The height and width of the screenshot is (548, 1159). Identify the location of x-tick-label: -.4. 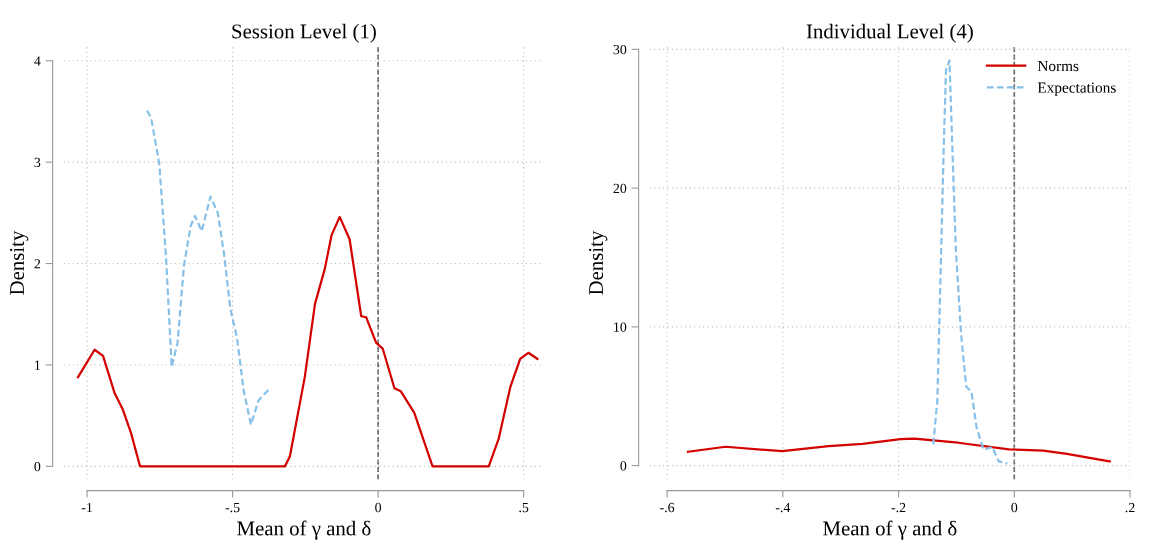
(783, 507).